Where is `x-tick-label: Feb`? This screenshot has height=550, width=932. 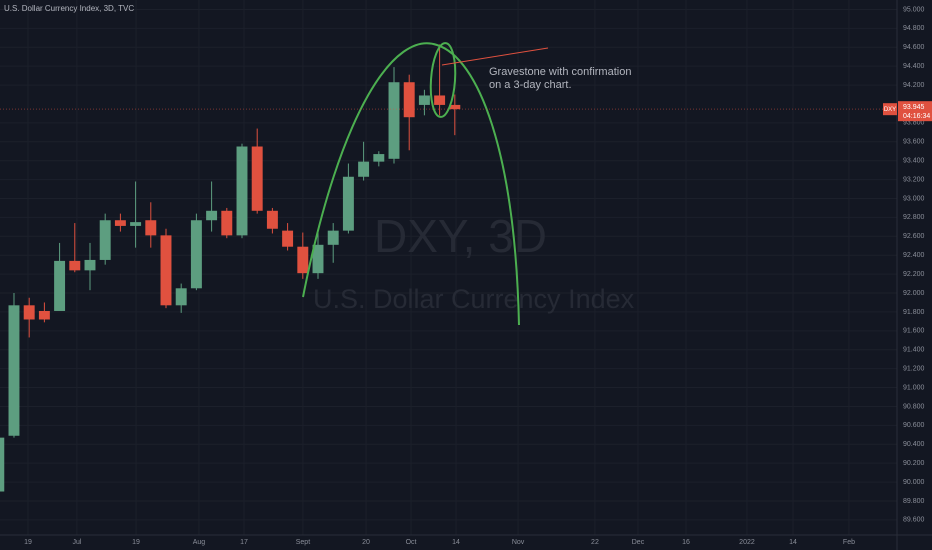 x-tick-label: Feb is located at coordinates (849, 542).